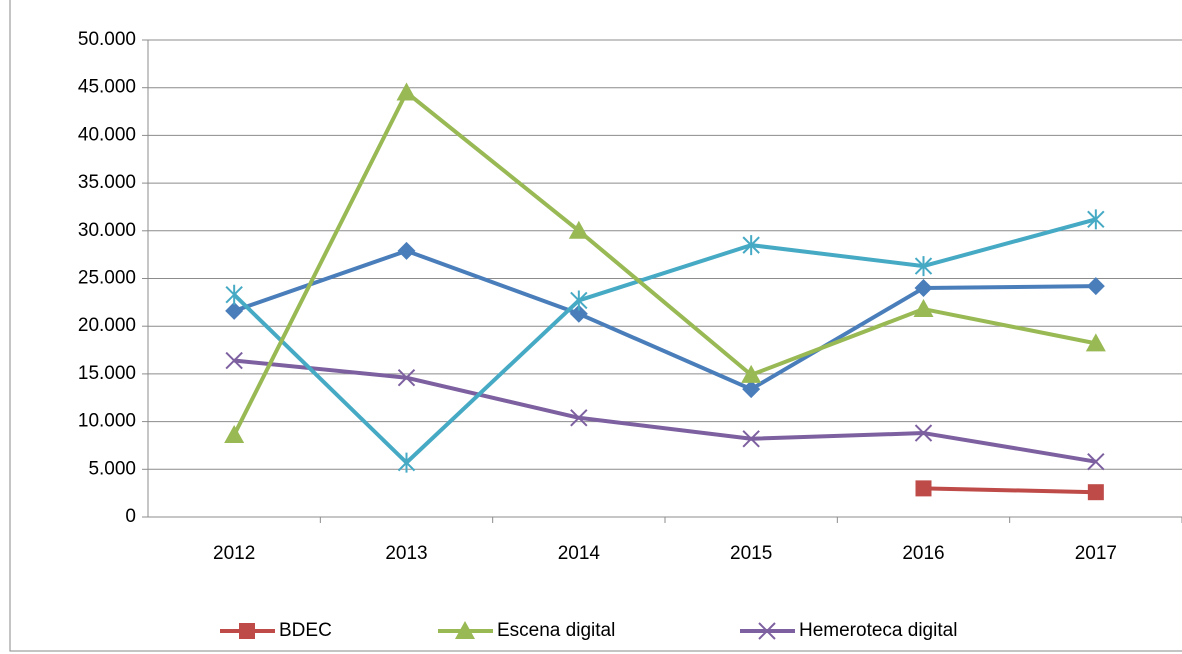 The width and height of the screenshot is (1182, 654). I want to click on x-tick-label: 2015, so click(751, 553).